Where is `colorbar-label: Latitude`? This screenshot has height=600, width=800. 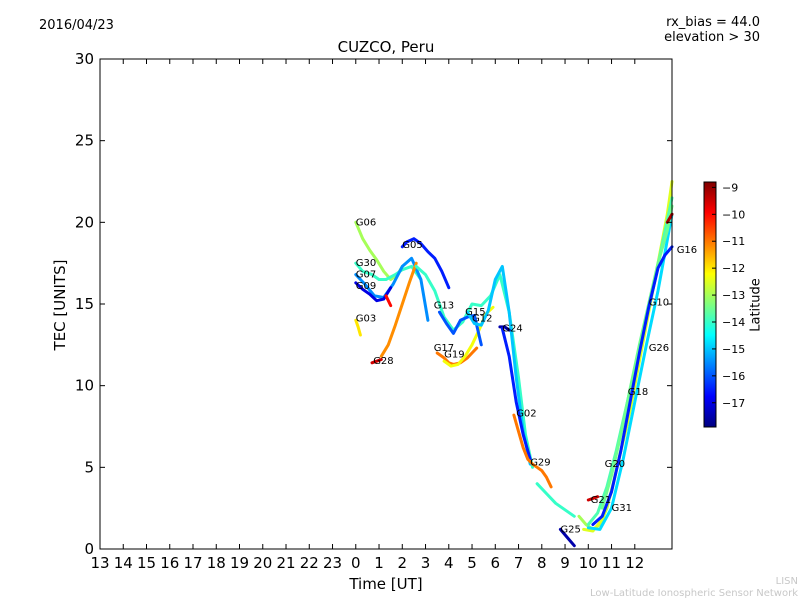
colorbar-label: Latitude is located at coordinates (756, 305).